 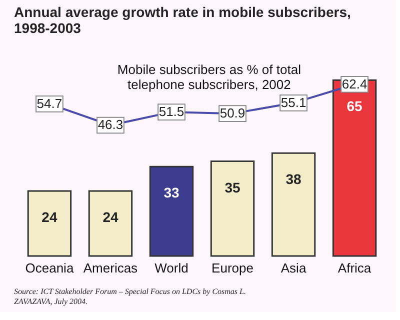 What do you see at coordinates (49, 268) in the screenshot?
I see `x-tick-label: Oceania` at bounding box center [49, 268].